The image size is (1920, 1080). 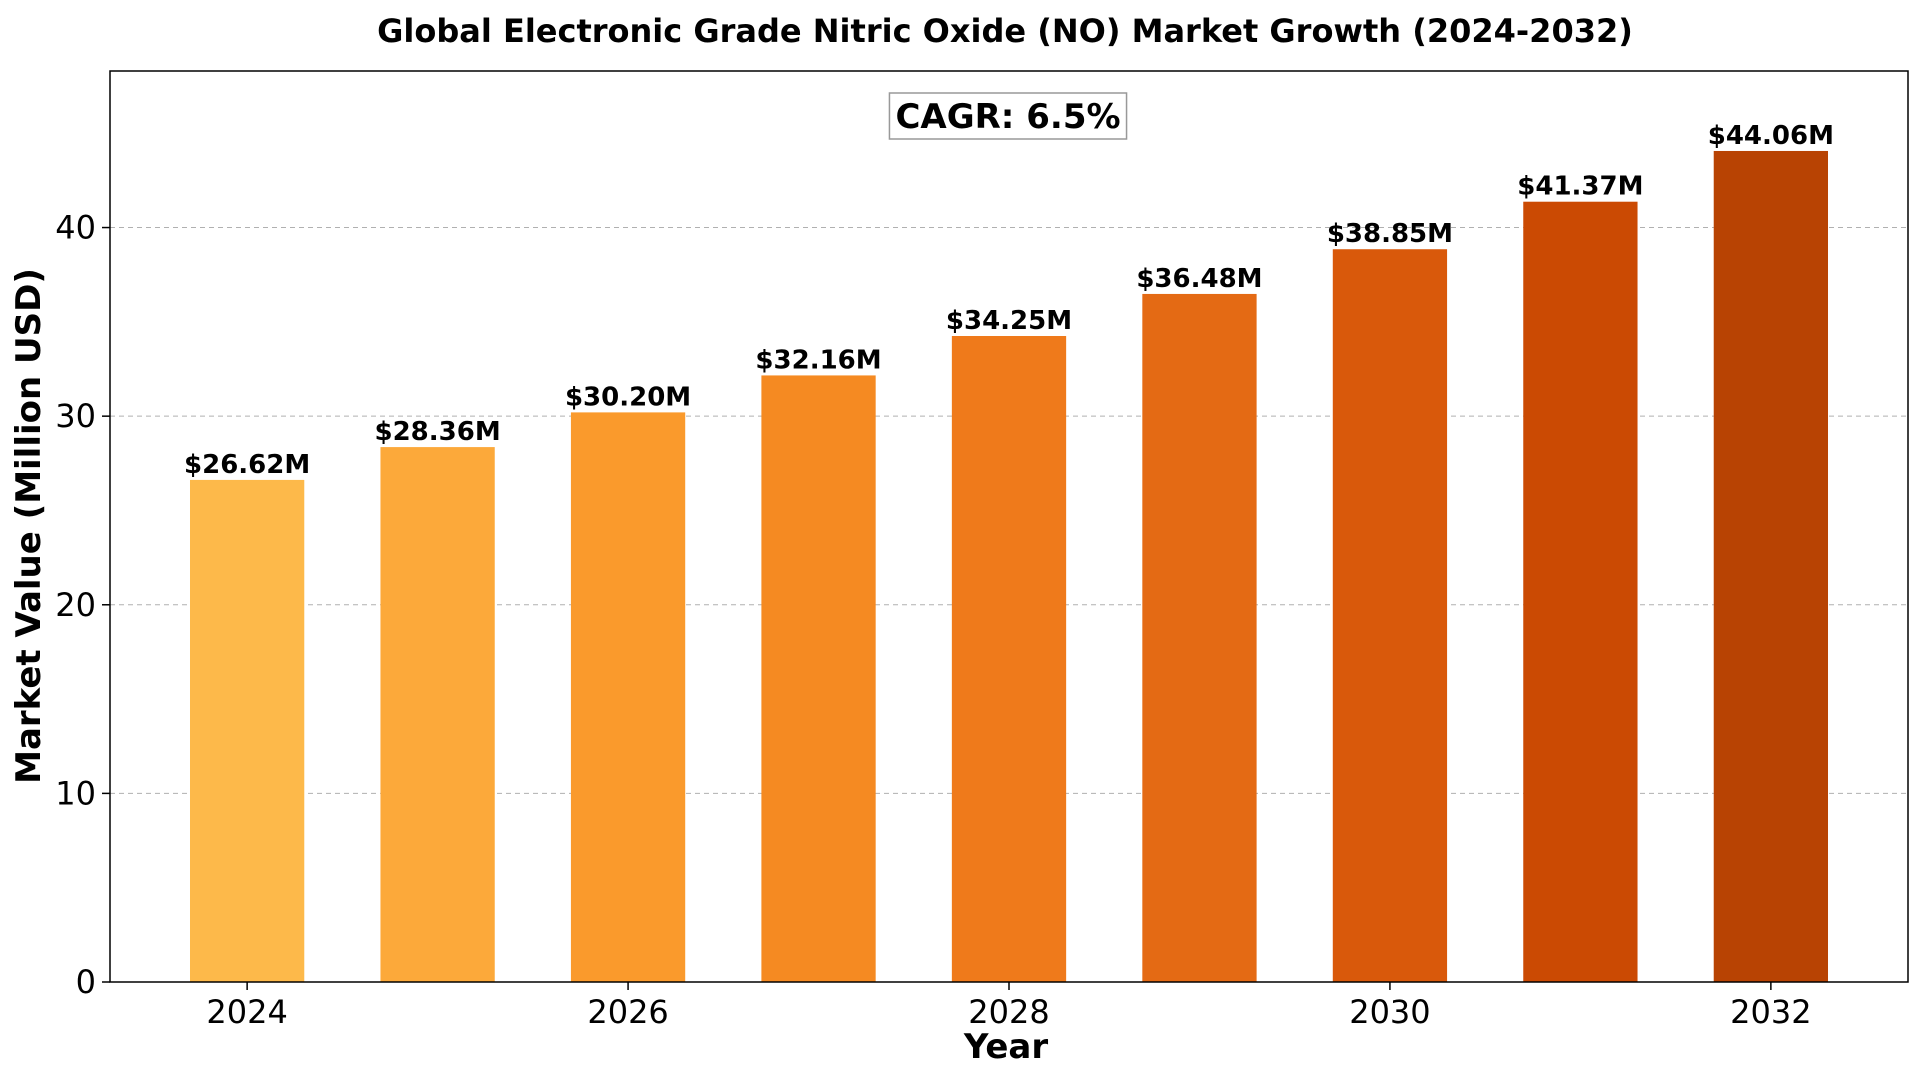 I want to click on data-label-2032: $44.06M, so click(x=1771, y=136).